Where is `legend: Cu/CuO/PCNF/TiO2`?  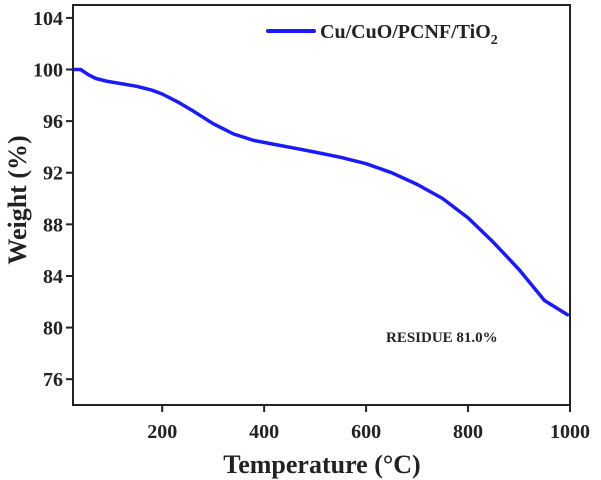 legend: Cu/CuO/PCNF/TiO2 is located at coordinates (382, 34).